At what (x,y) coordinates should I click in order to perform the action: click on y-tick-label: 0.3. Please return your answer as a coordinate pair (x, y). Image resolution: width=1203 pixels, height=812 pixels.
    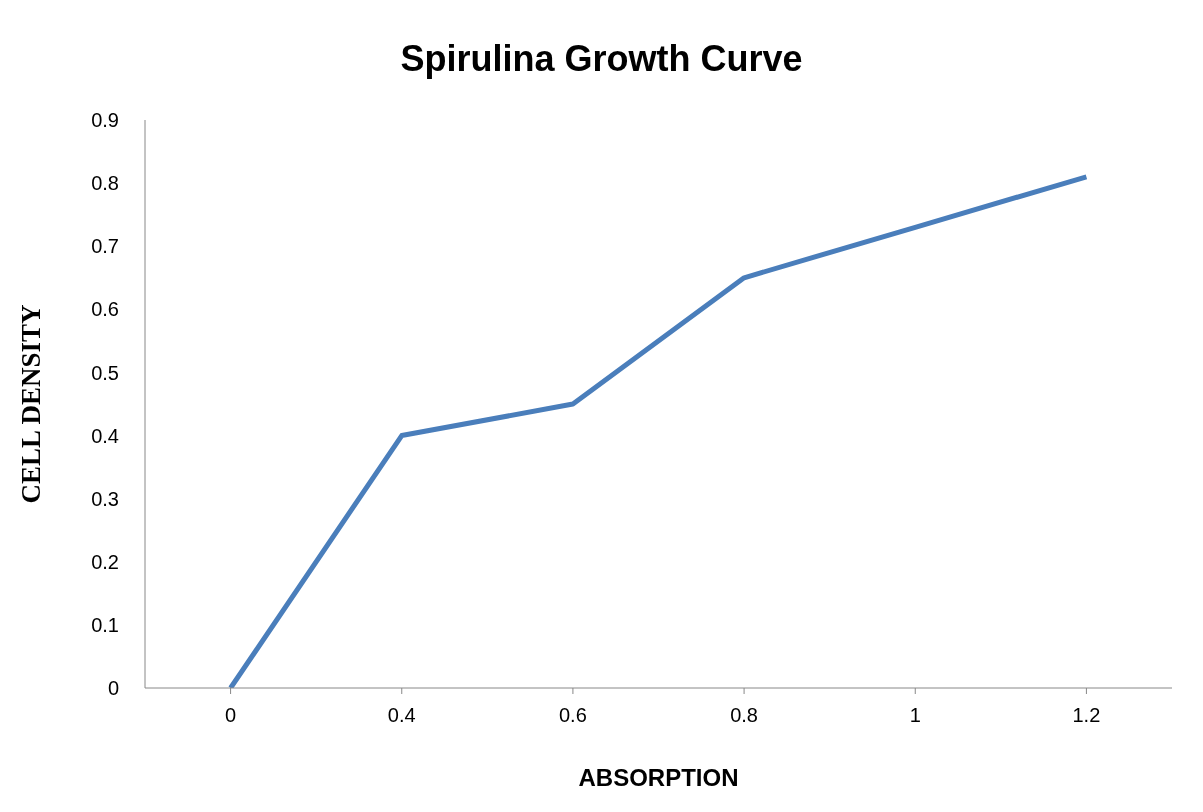
    Looking at the image, I should click on (105, 498).